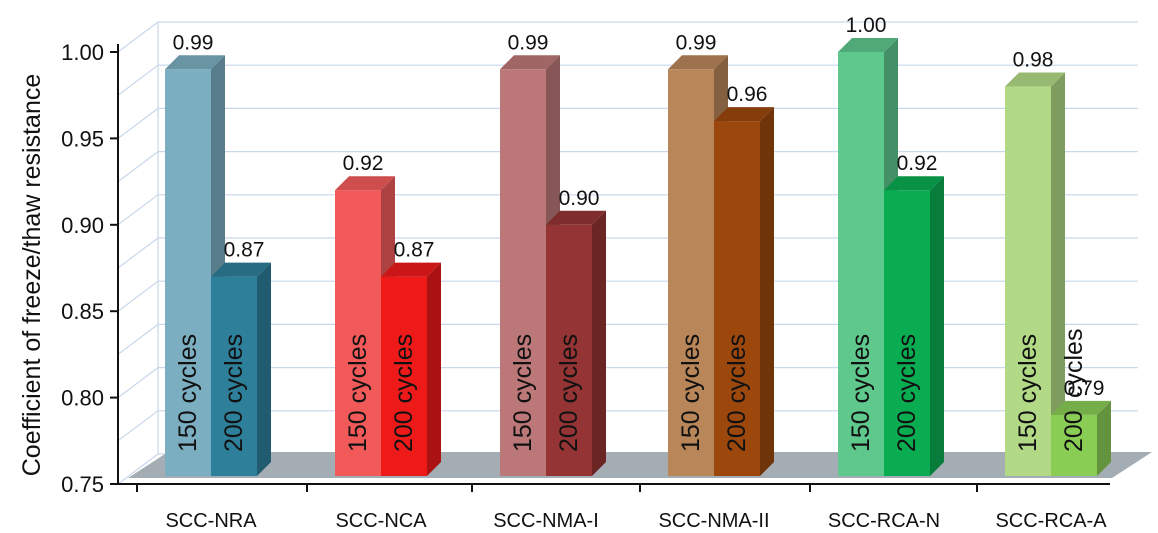 The width and height of the screenshot is (1158, 533). Describe the element at coordinates (1051, 521) in the screenshot. I see `x-tick-label: SCC-RCA-A` at that location.